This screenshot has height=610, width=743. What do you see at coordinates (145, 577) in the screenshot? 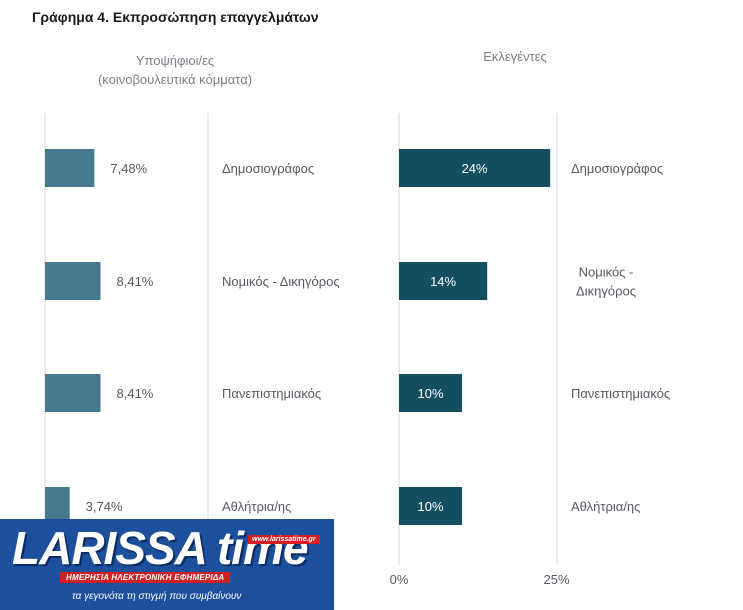
I see `logo-strip: ΗΜΕΡΗΣΙΑ ΗΛΕΚΤΡΟΝΙΚΗ ΕΦΗΜΕΡΙΔΑ` at bounding box center [145, 577].